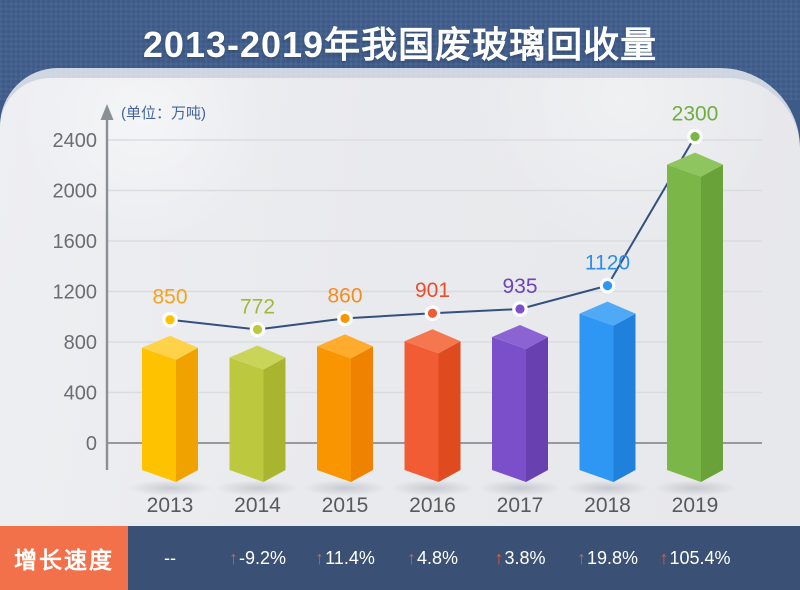  I want to click on growth-rate-label-text: 增长速度, so click(64, 560).